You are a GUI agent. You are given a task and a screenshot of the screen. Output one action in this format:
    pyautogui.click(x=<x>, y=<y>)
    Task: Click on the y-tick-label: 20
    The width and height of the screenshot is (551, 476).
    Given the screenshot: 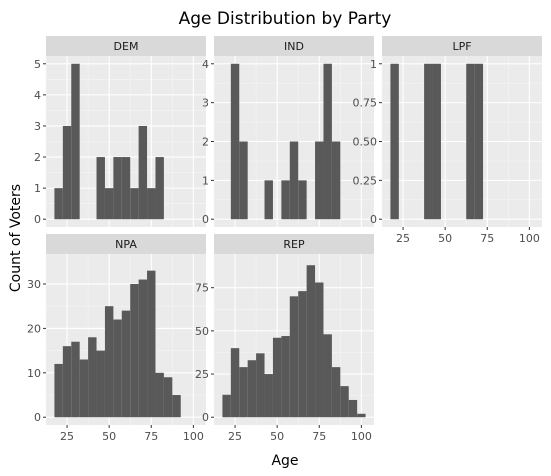 What is the action you would take?
    pyautogui.click(x=34, y=328)
    